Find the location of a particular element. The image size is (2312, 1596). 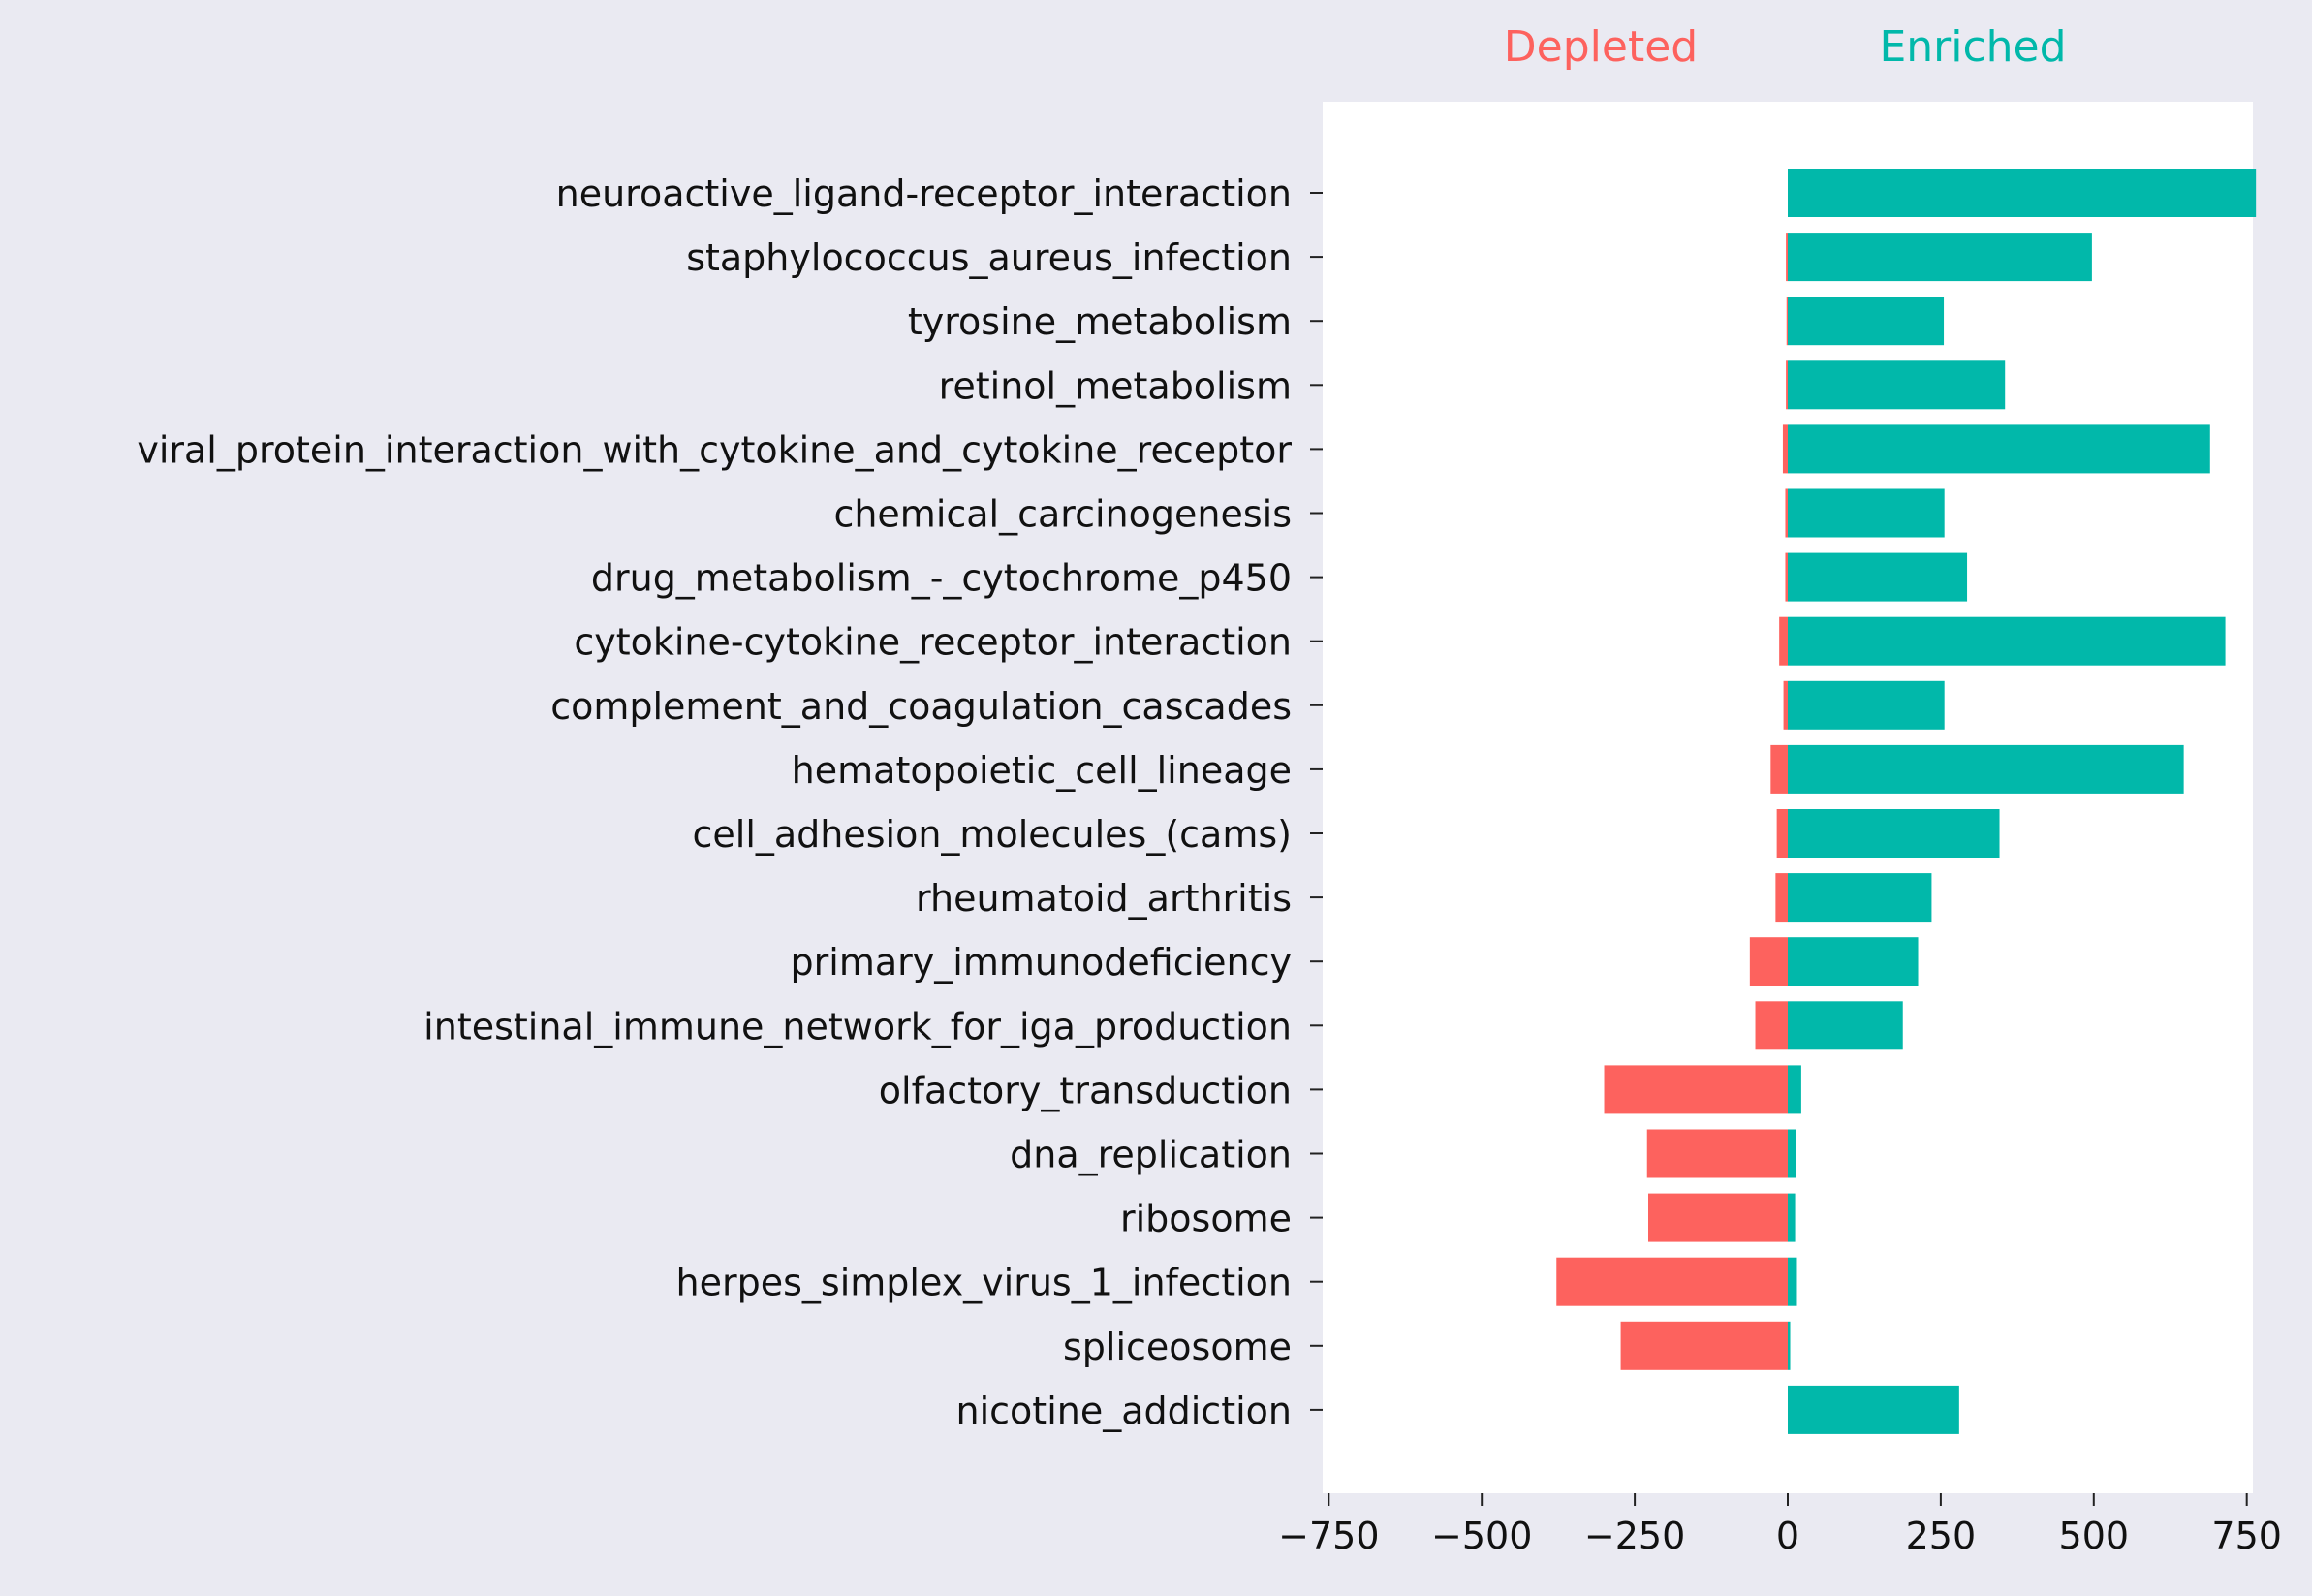

category-label: ribosome is located at coordinates (1206, 1219).